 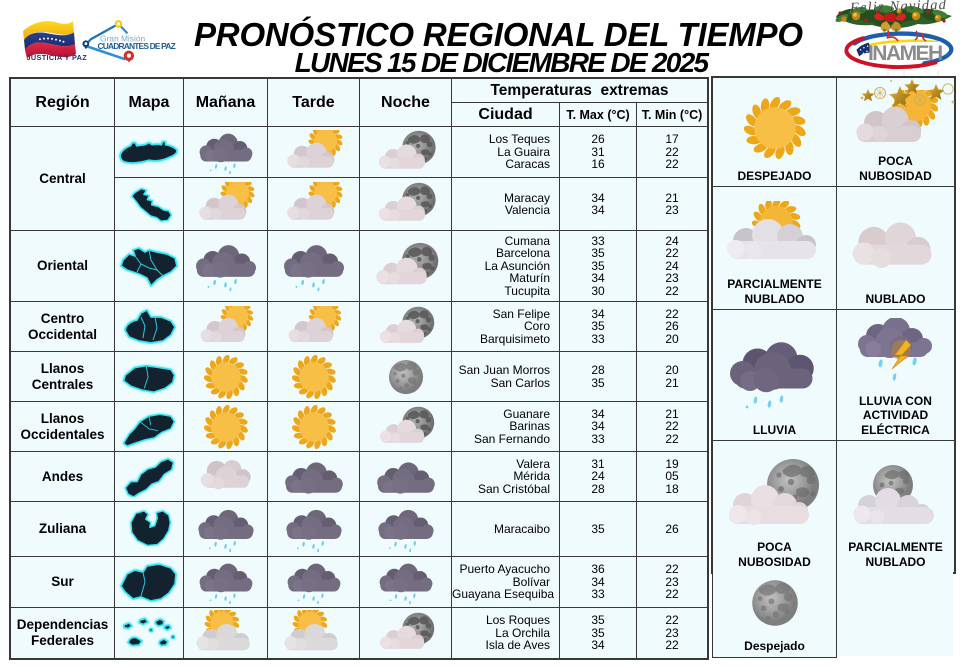 I want to click on svg-text: INAMEH, so click(x=905, y=53).